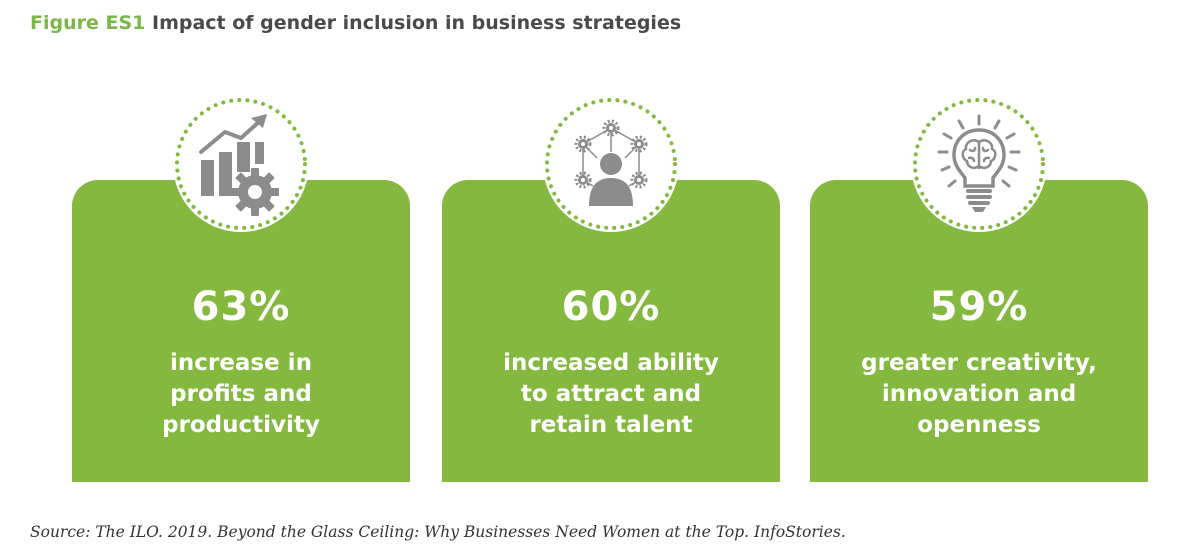 This screenshot has height=559, width=1199. I want to click on stat-description-line: to attract and, so click(611, 394).